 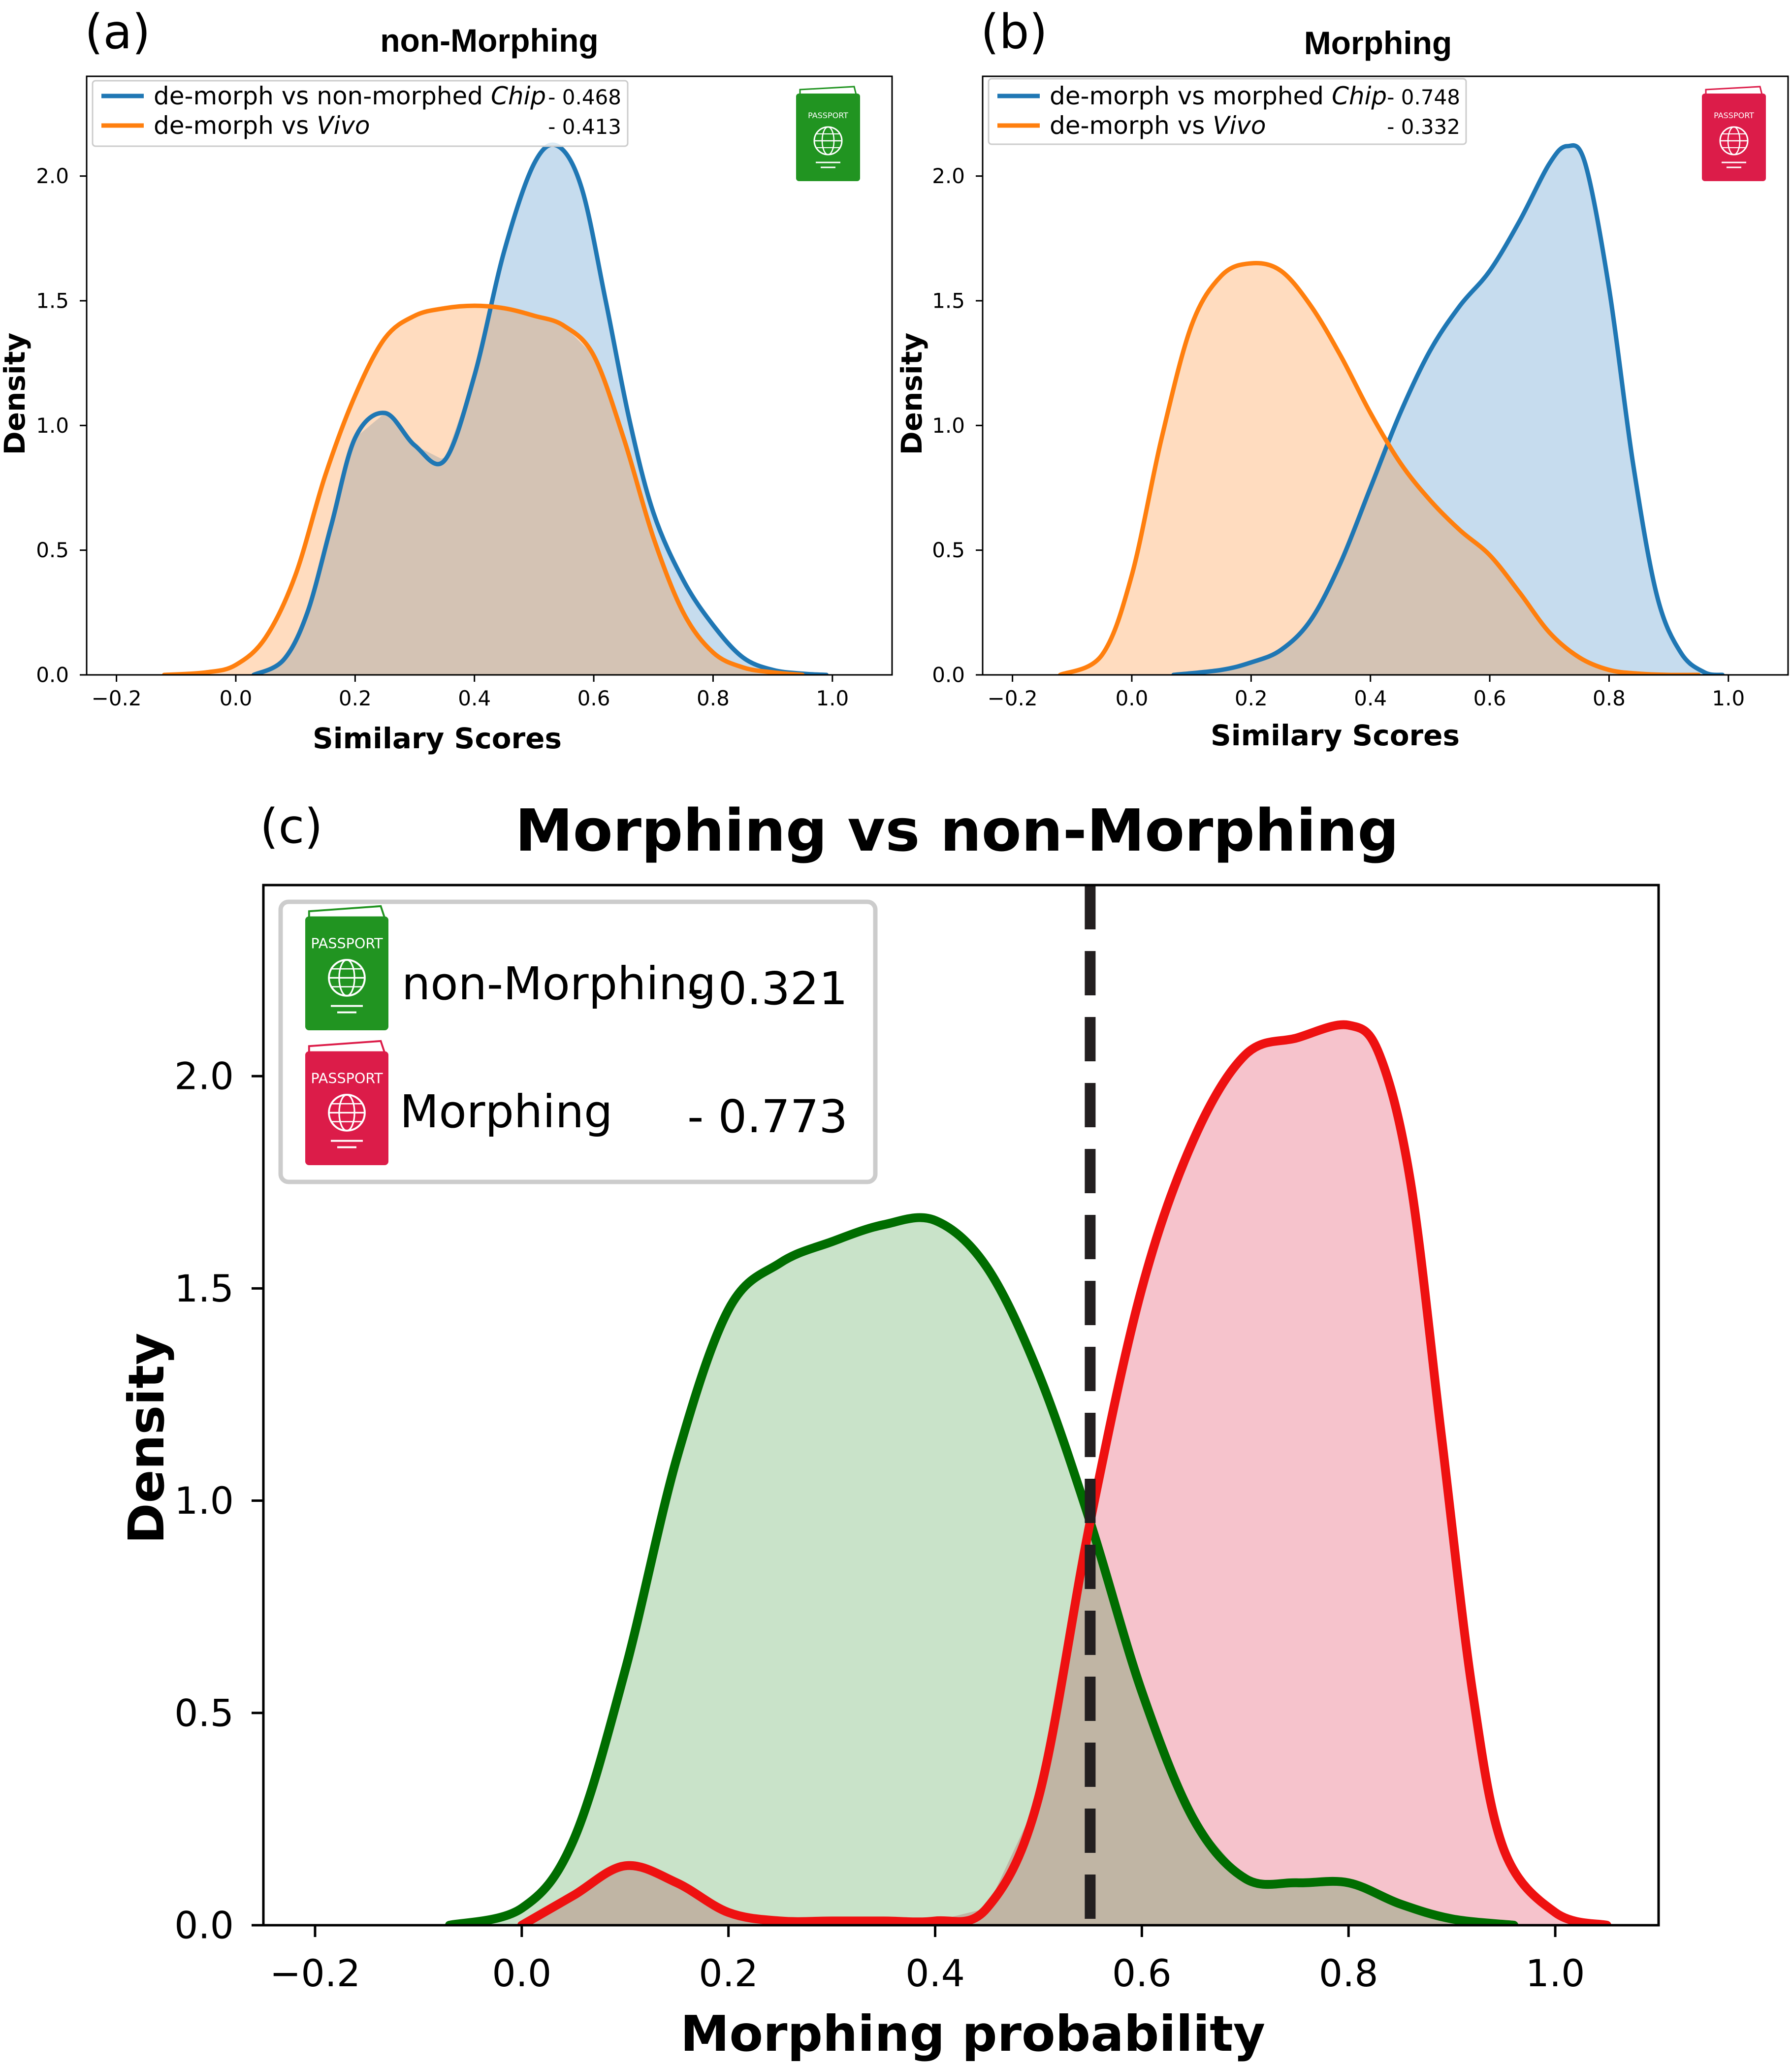 I want to click on passport-icon-red-c: PASSPORT, so click(x=346, y=1102).